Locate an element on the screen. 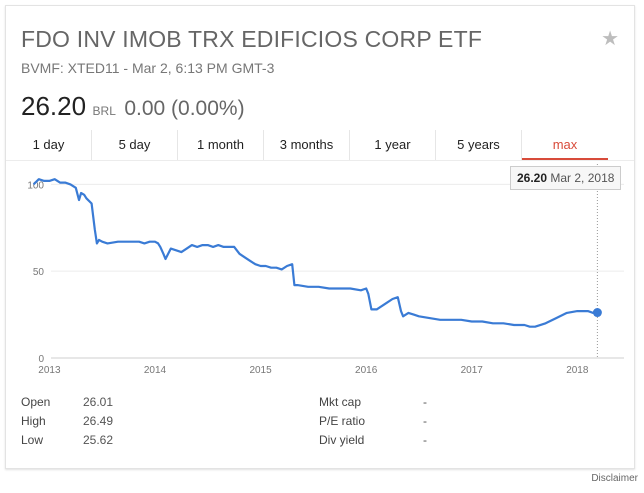  stat-label: Low is located at coordinates (32, 440).